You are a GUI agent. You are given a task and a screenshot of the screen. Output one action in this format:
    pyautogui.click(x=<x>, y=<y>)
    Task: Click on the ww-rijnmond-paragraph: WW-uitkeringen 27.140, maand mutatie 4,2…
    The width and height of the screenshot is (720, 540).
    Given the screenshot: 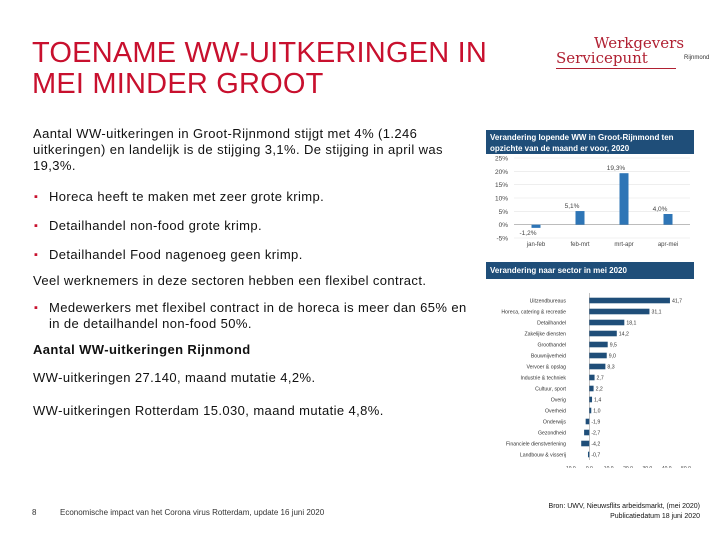 What is the action you would take?
    pyautogui.click(x=174, y=377)
    